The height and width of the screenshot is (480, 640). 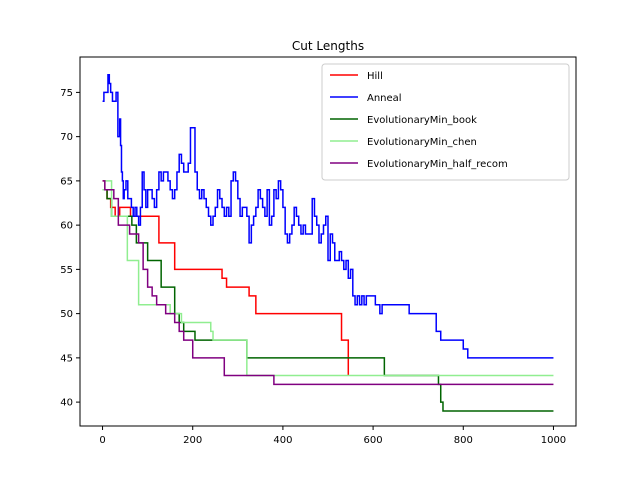 What do you see at coordinates (282, 440) in the screenshot?
I see `x-tick-label-2: 400` at bounding box center [282, 440].